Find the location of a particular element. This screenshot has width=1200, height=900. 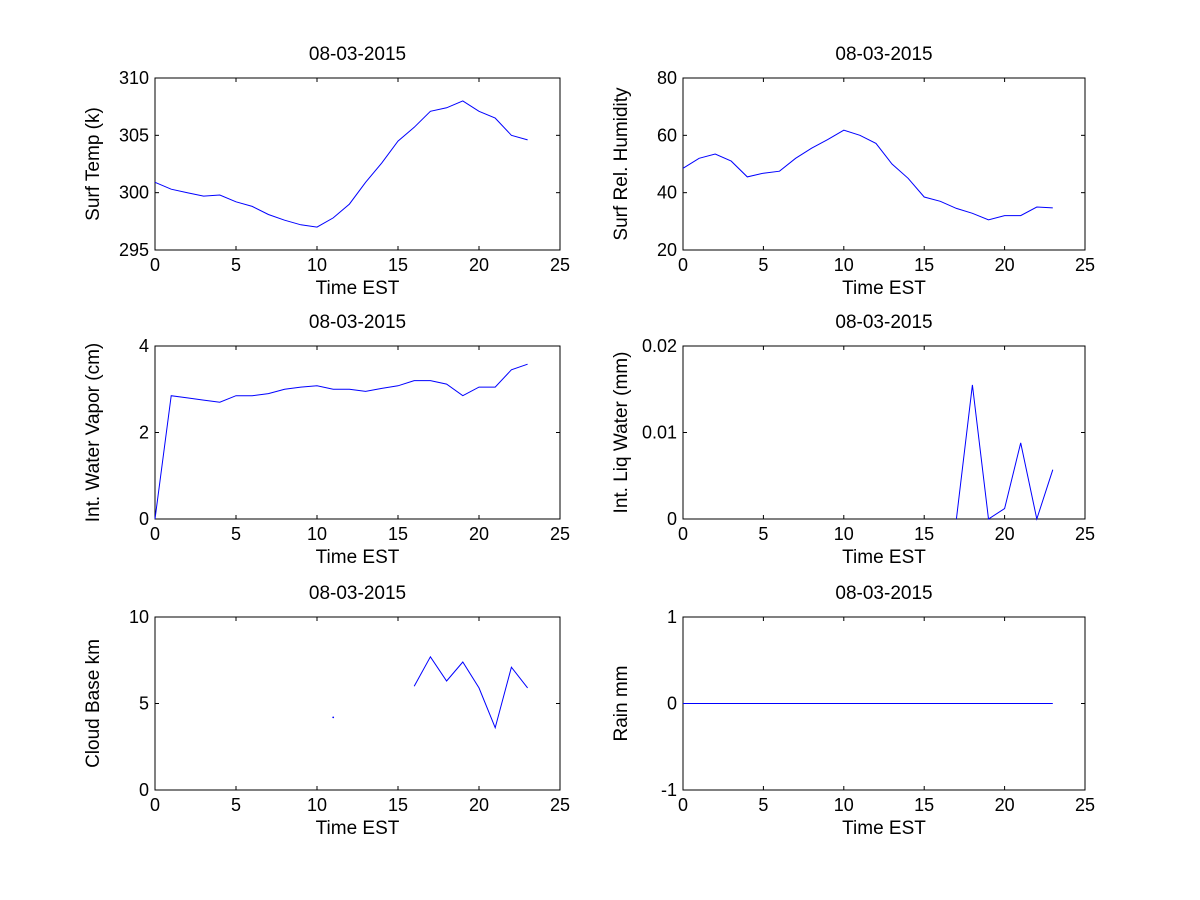

y-axis-label: Int. Water Vapor (cm) is located at coordinates (93, 432).